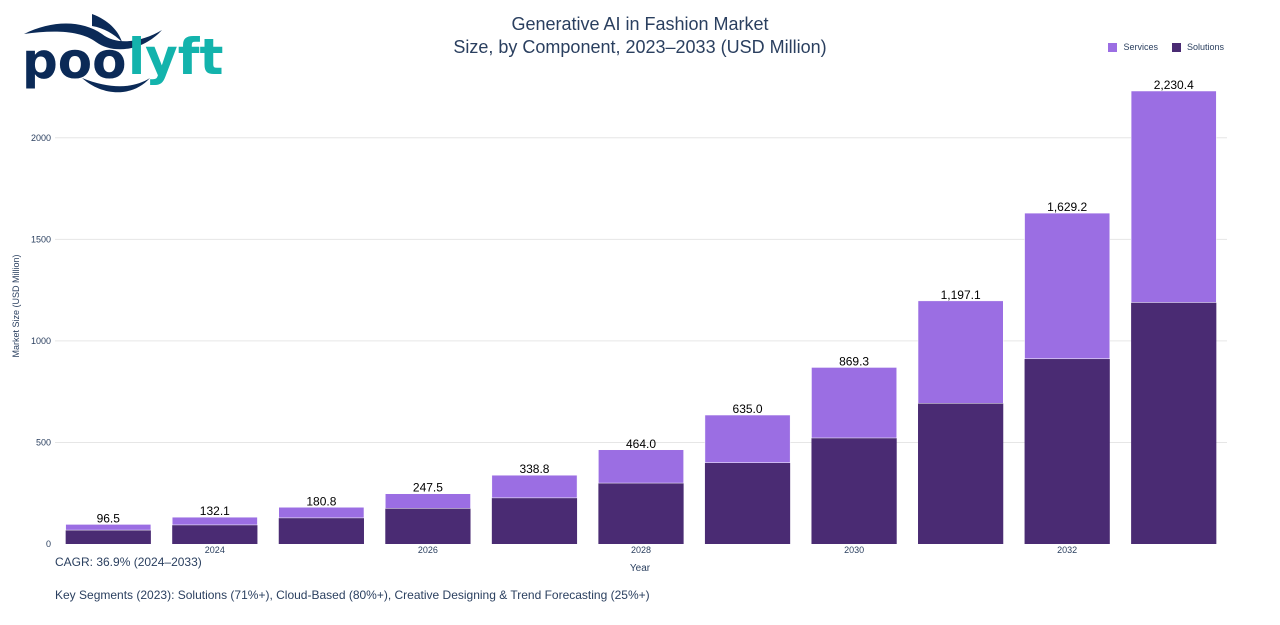 The height and width of the screenshot is (625, 1280). Describe the element at coordinates (854, 361) in the screenshot. I see `bar-total-label: 869.3` at that location.